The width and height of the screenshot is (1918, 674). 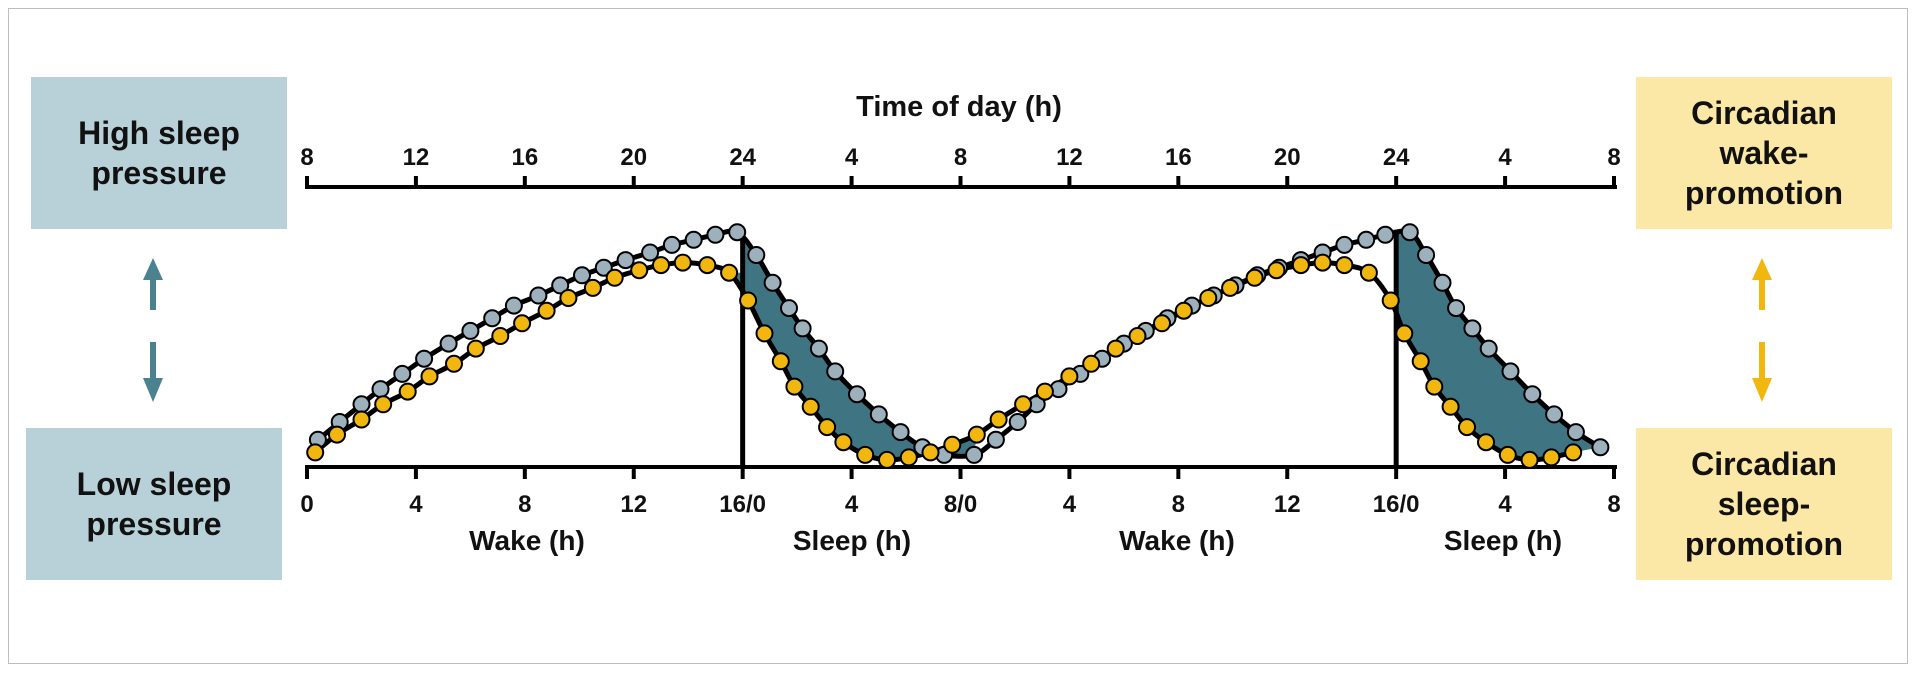 I want to click on bottom-axis-tick-label: 12, so click(x=633, y=504).